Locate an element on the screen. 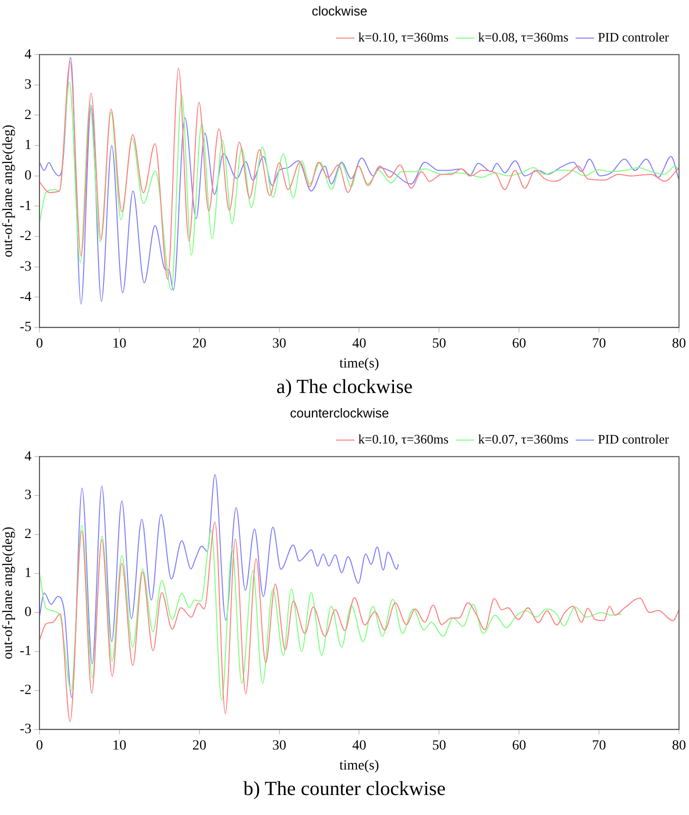 The height and width of the screenshot is (815, 689). y-tick-label: -5 is located at coordinates (26, 328).